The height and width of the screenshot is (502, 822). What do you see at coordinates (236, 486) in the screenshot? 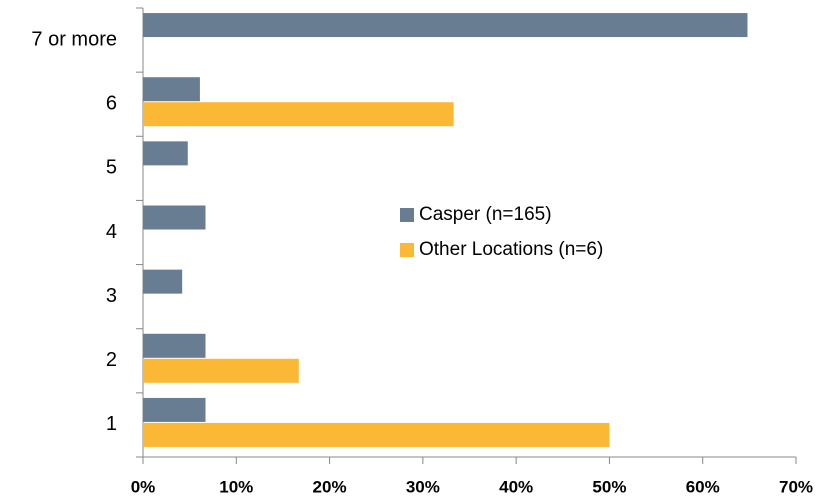
I see `x-tick-label: 10%` at bounding box center [236, 486].